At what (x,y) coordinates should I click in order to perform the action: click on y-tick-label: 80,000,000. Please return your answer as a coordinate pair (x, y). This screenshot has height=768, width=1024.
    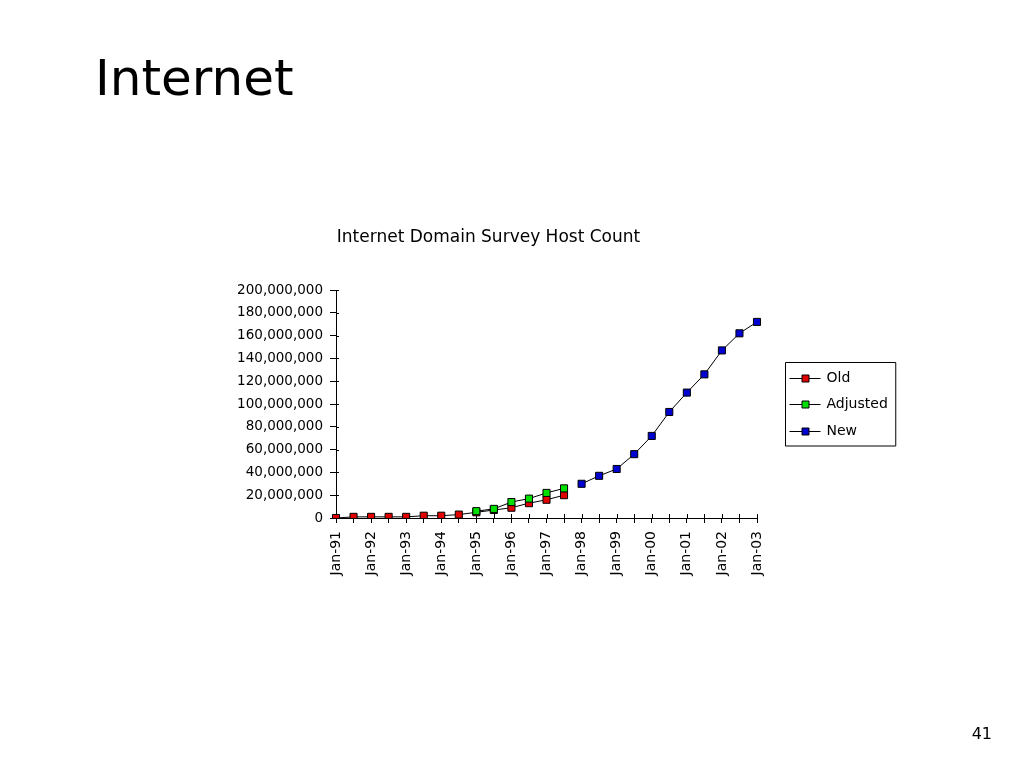
    Looking at the image, I should click on (284, 425).